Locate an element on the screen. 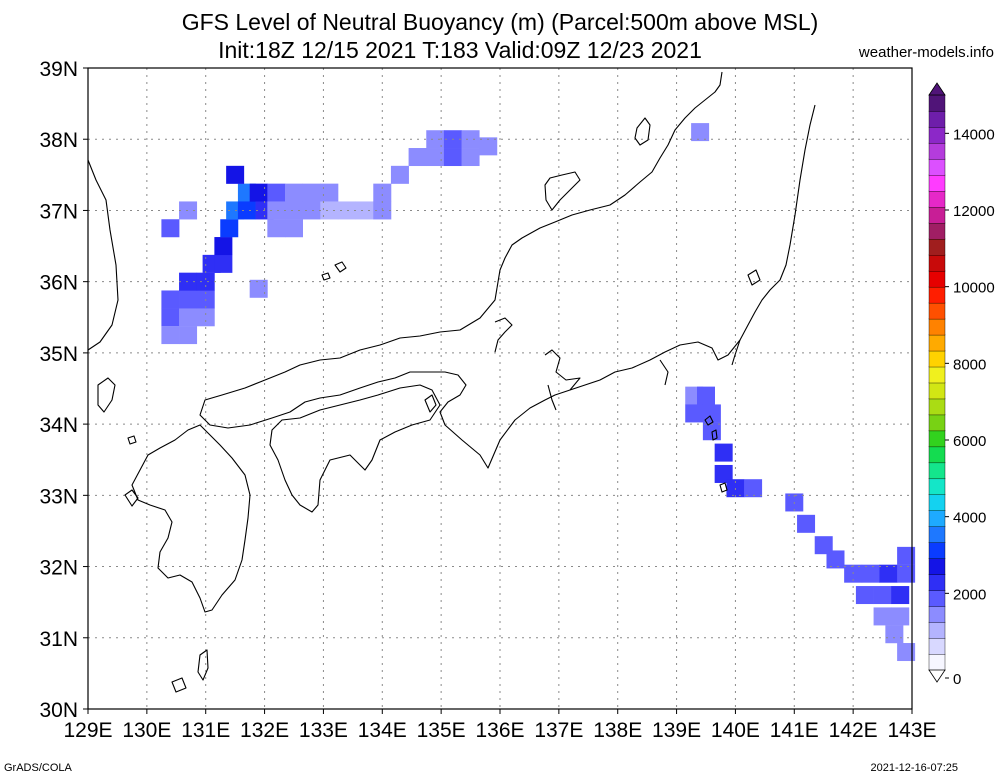 This screenshot has height=779, width=1000. colorbar-max-arrow is located at coordinates (937, 89).